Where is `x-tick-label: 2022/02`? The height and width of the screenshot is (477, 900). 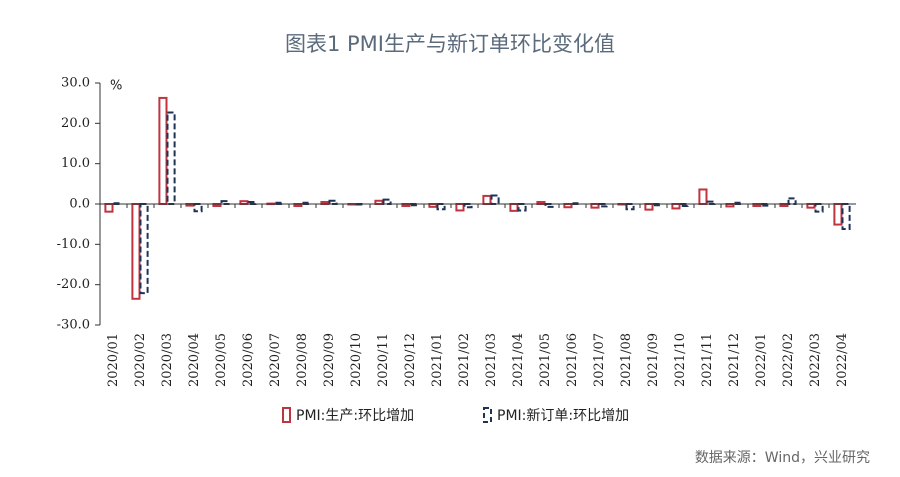
x-tick-label: 2022/02 is located at coordinates (788, 360).